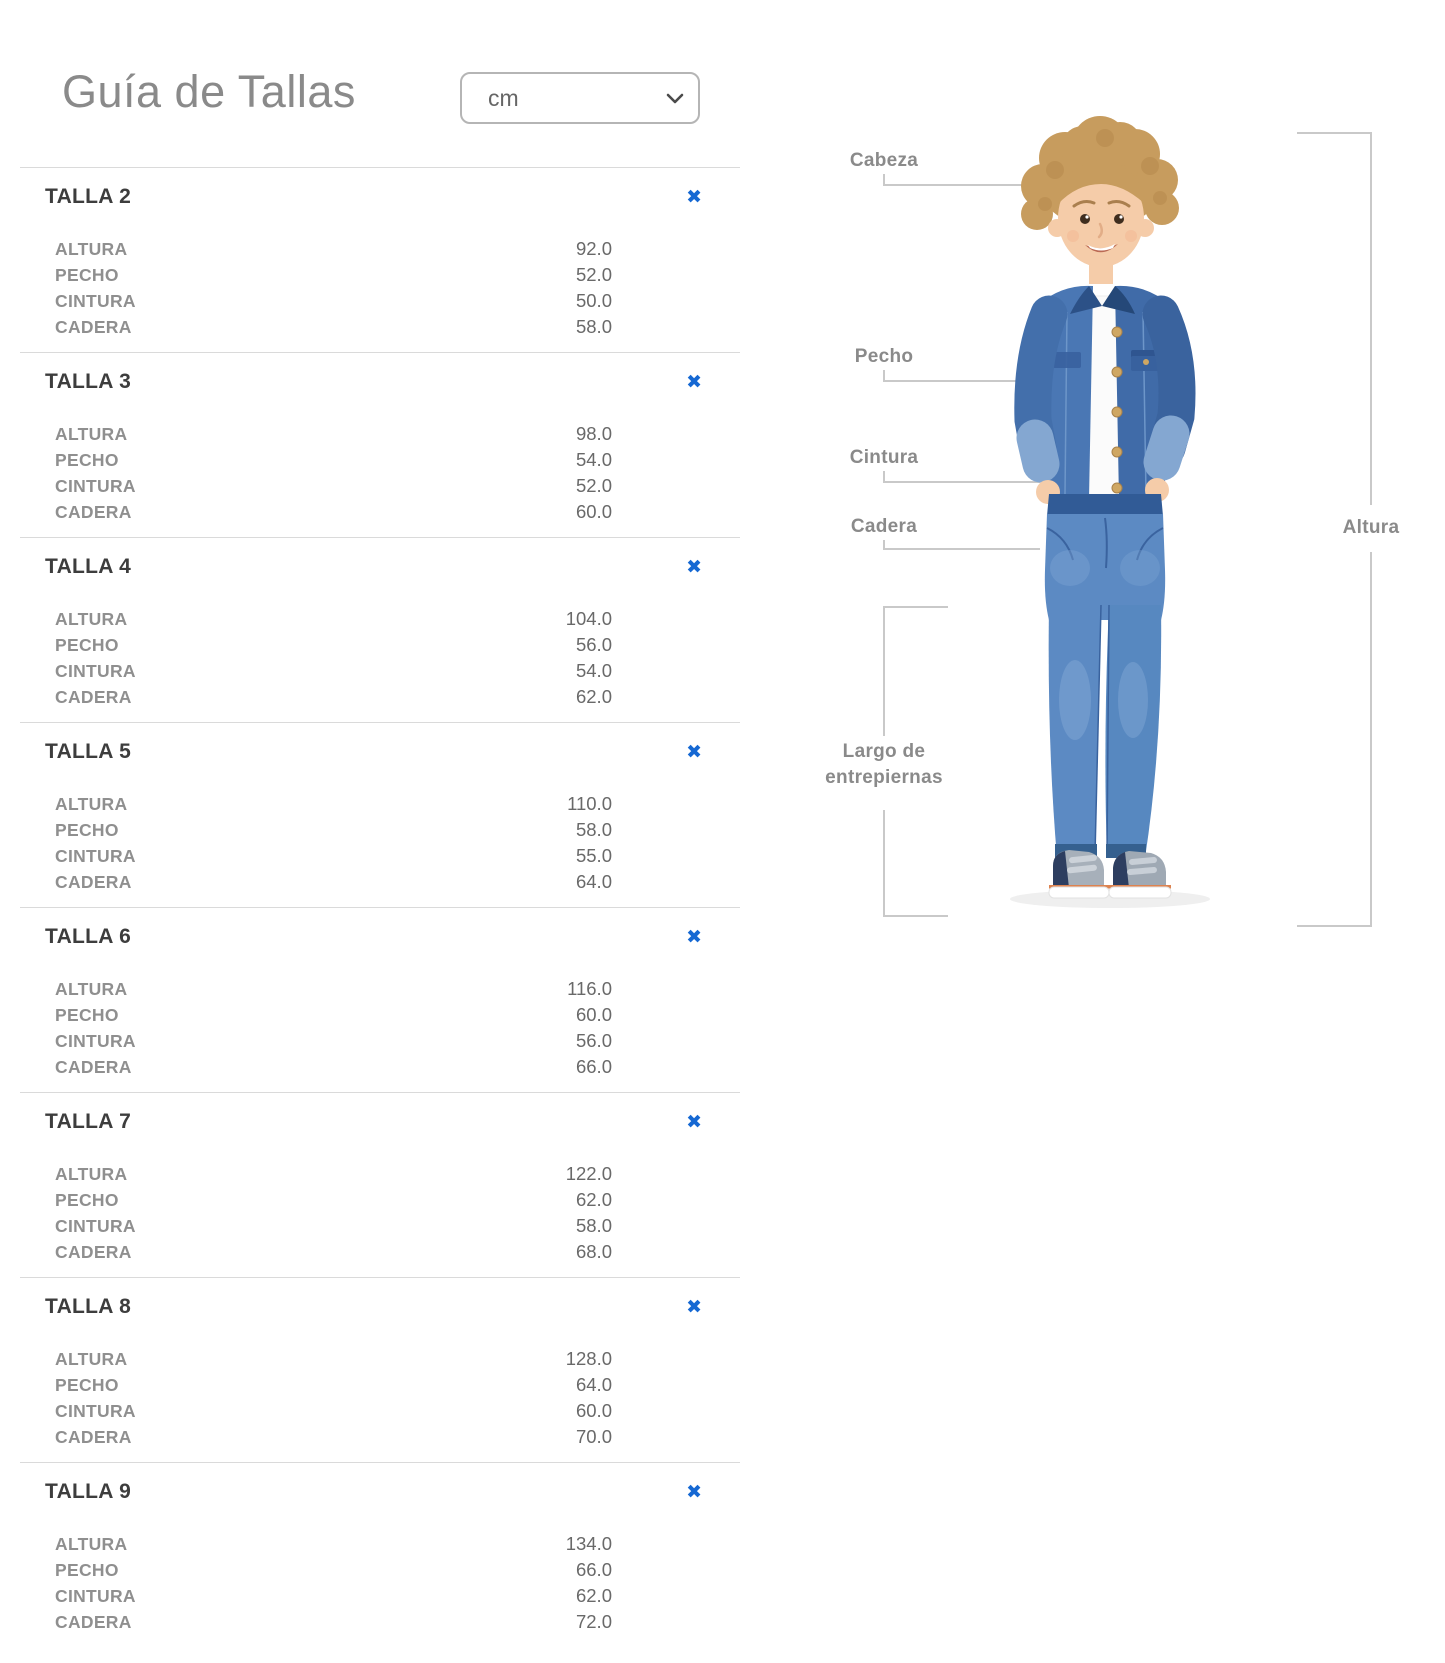  I want to click on measure-row: PECHO 54.0, so click(333, 460).